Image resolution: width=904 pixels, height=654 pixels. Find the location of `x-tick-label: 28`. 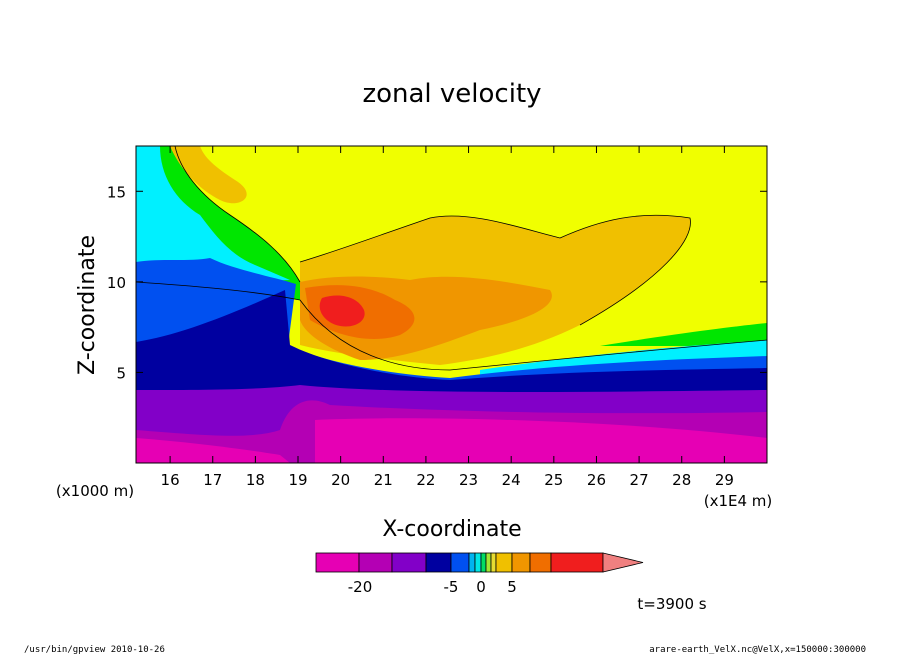

x-tick-label: 28 is located at coordinates (681, 480).